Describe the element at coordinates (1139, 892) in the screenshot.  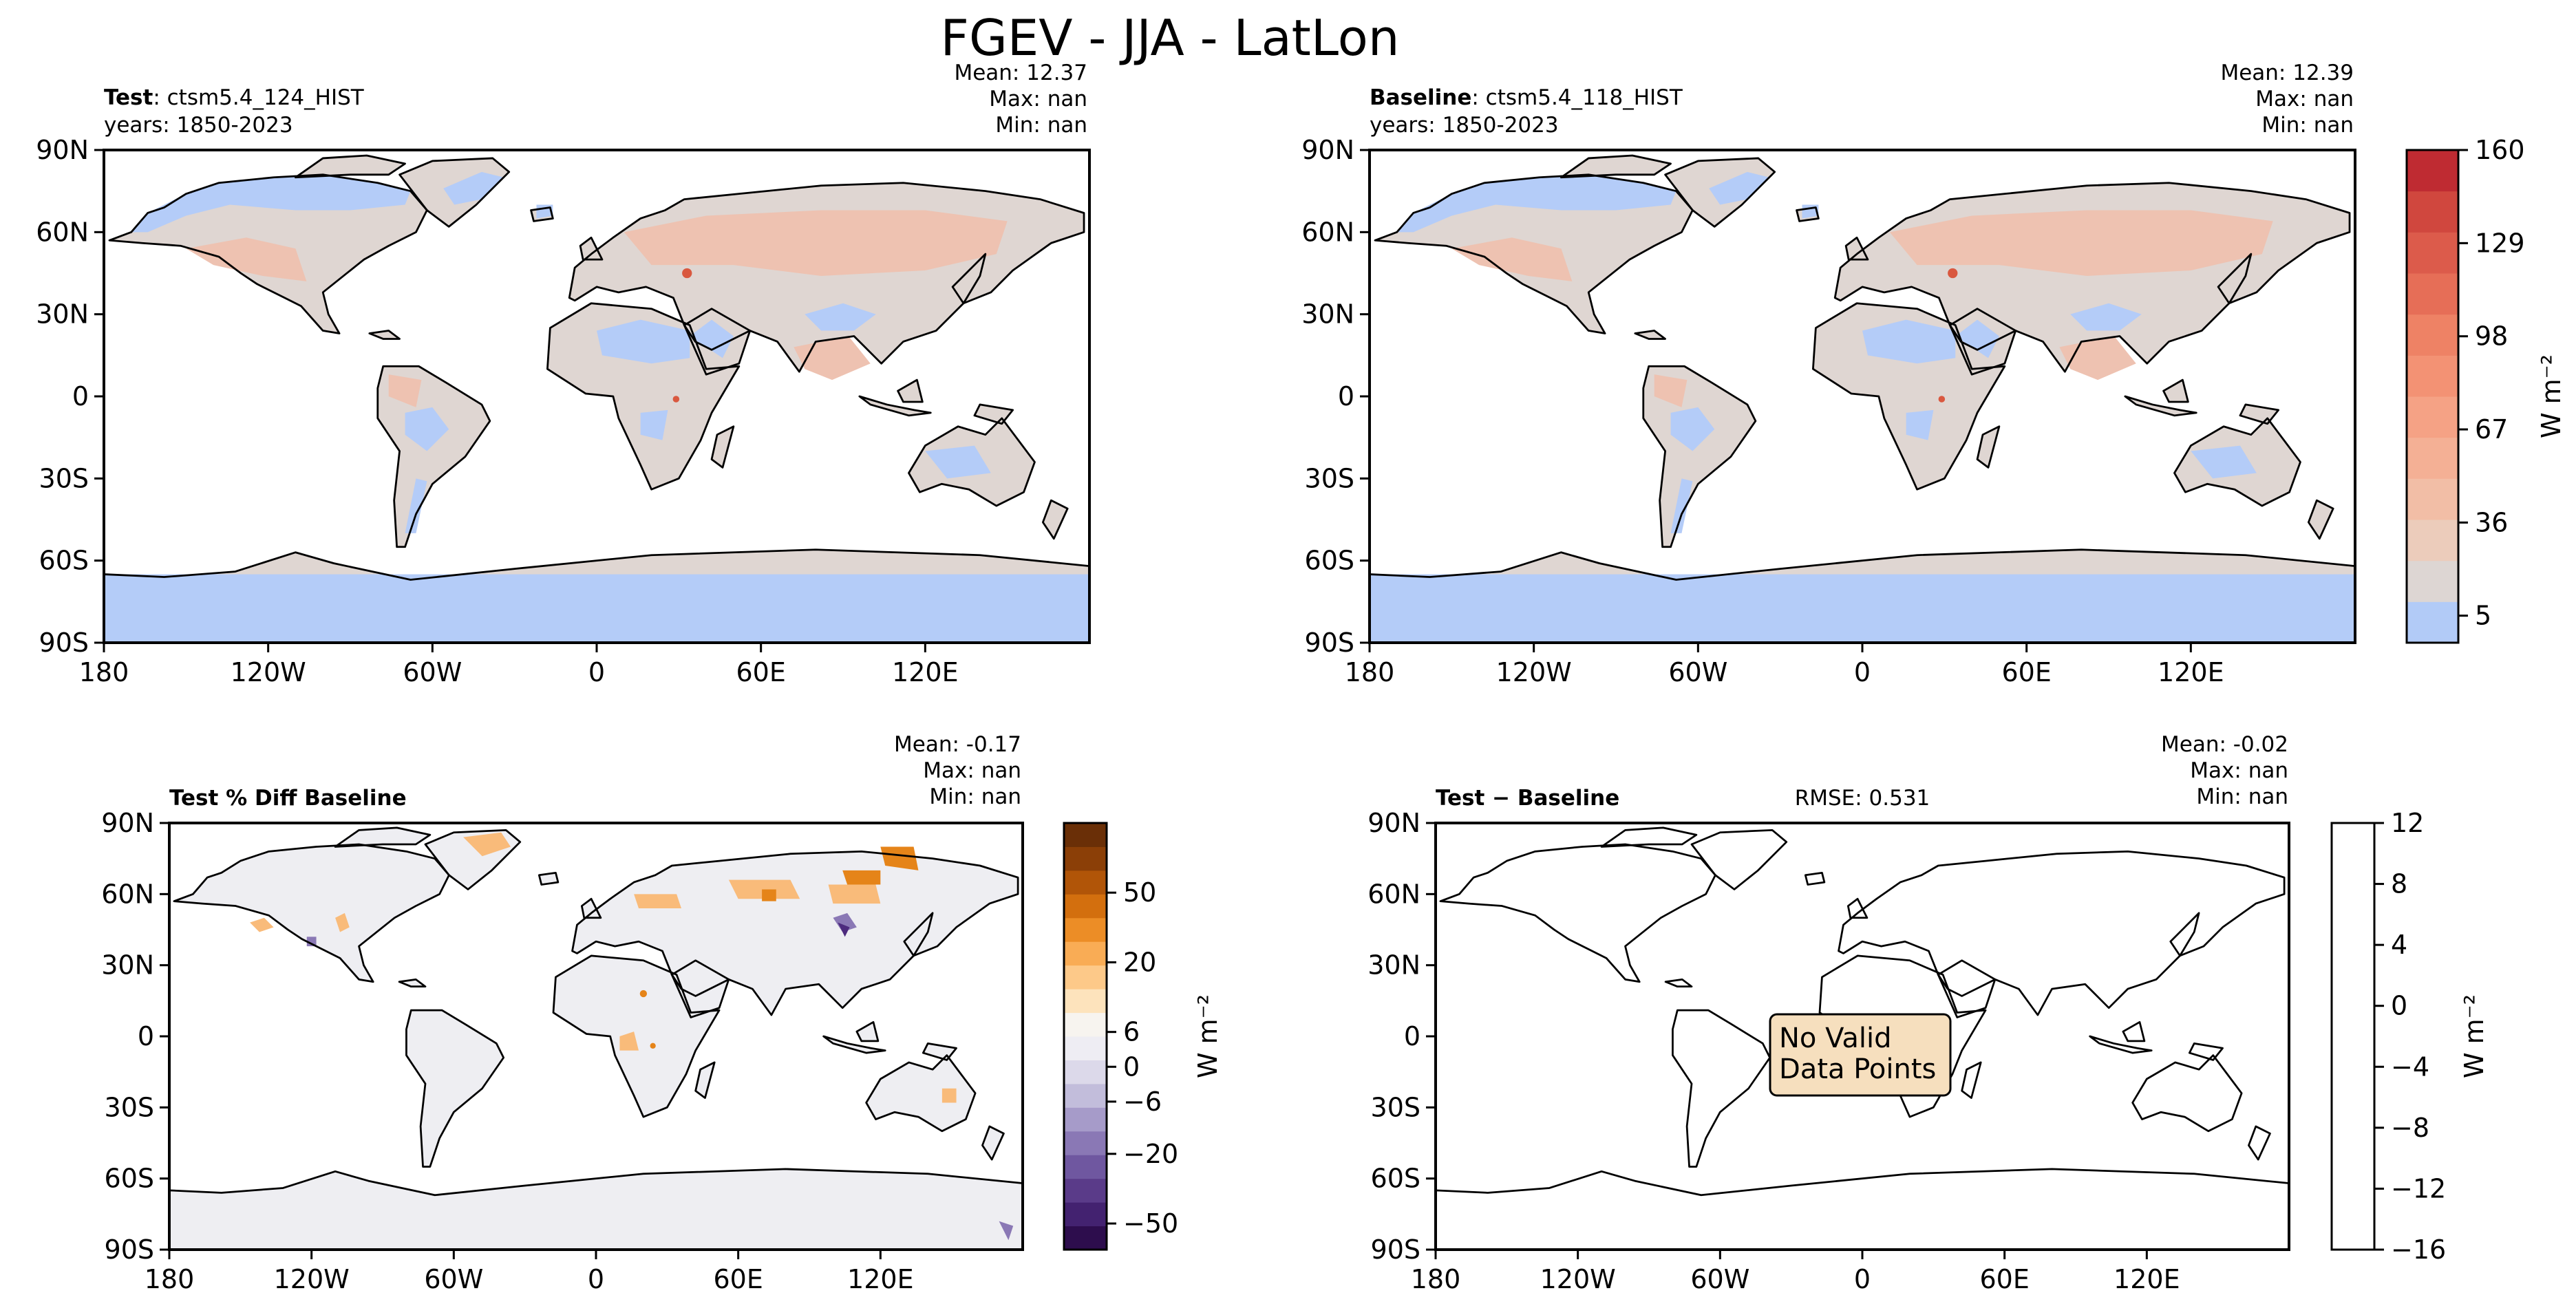
I see `colorbar-tick-label: 50` at that location.